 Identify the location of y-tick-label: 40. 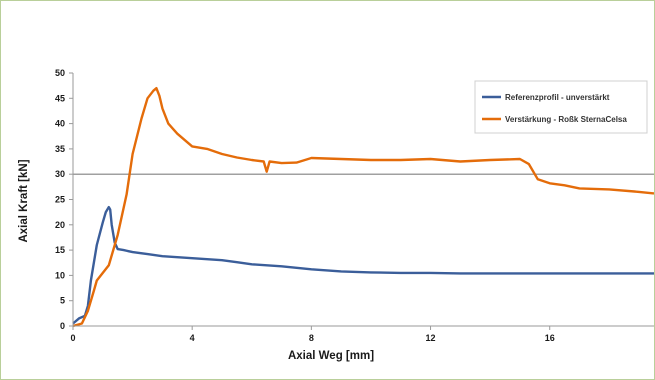
(60, 124).